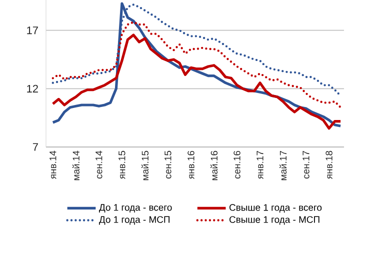  I want to click on y-tick-label: 17, so click(32, 30).